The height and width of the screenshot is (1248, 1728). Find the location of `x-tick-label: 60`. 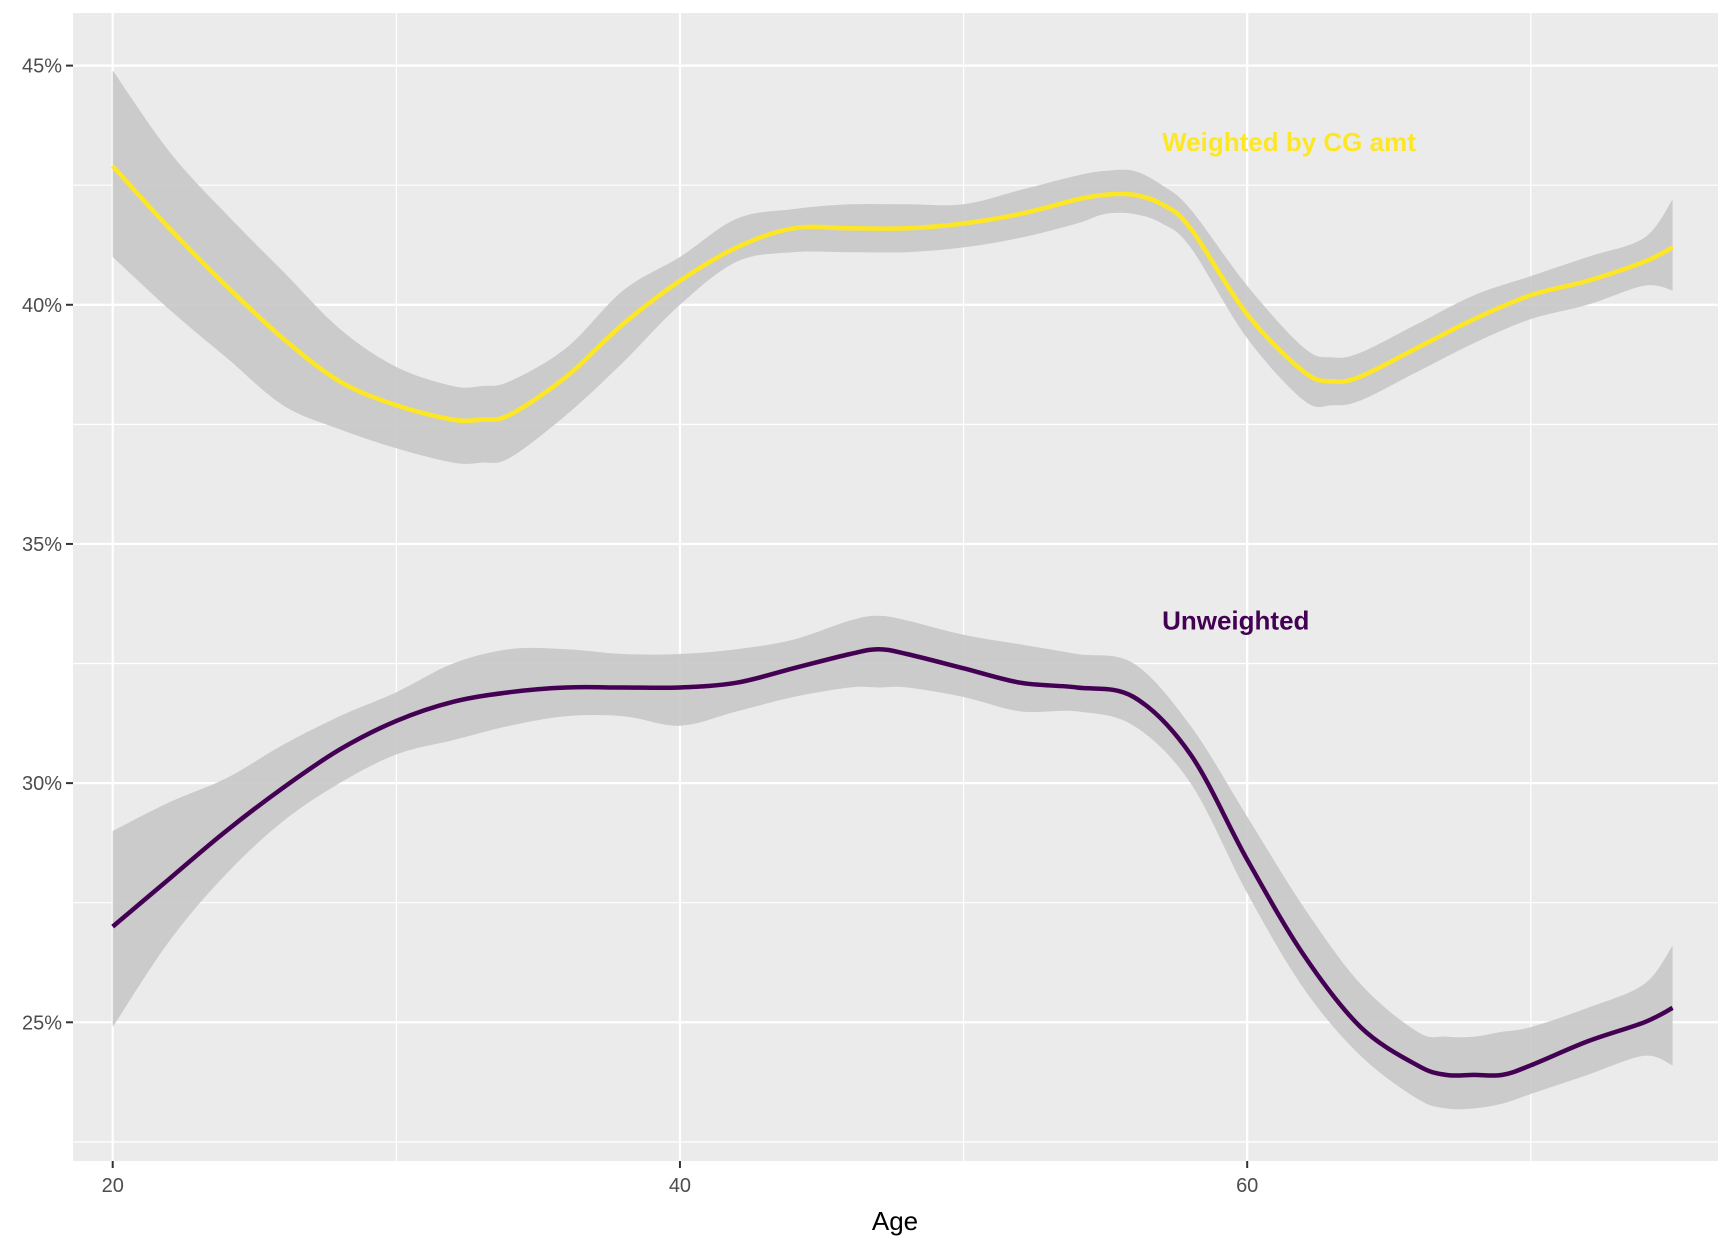

x-tick-label: 60 is located at coordinates (1247, 1186).